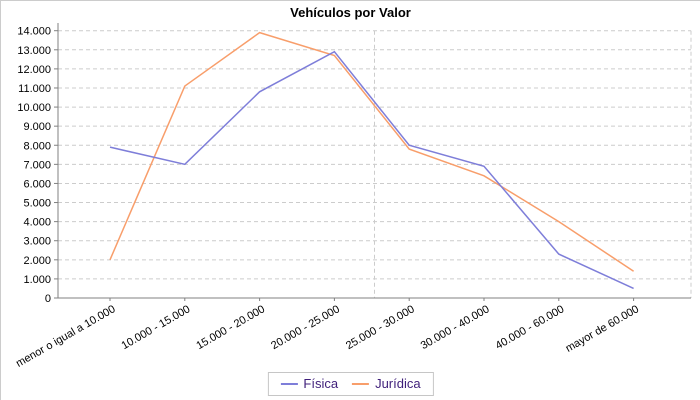  Describe the element at coordinates (156, 327) in the screenshot. I see `x-axis-label: 10.000 - 15.000` at that location.